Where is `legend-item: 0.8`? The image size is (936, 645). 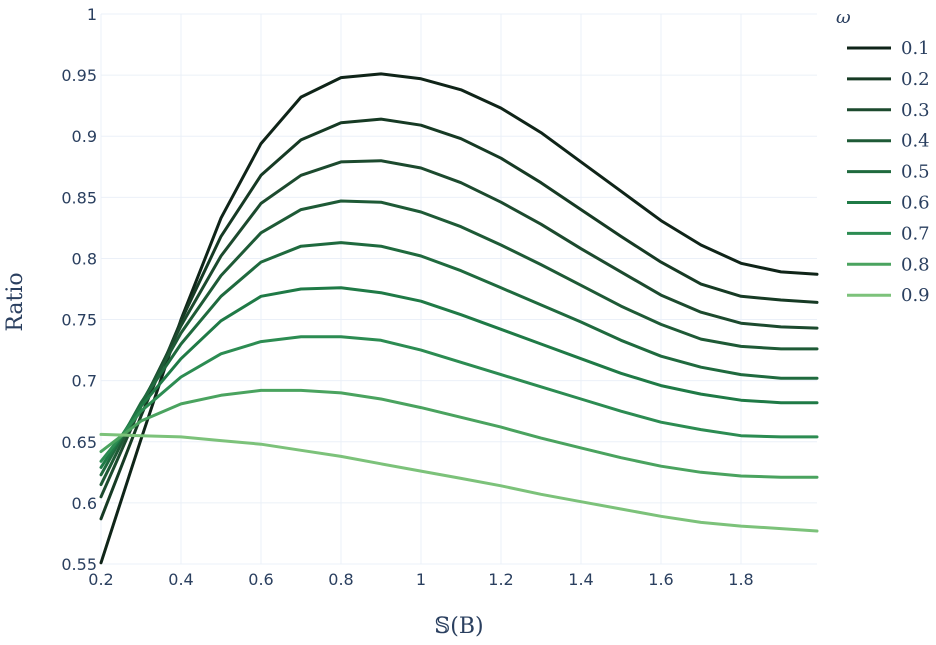
legend-item: 0.8 is located at coordinates (888, 264).